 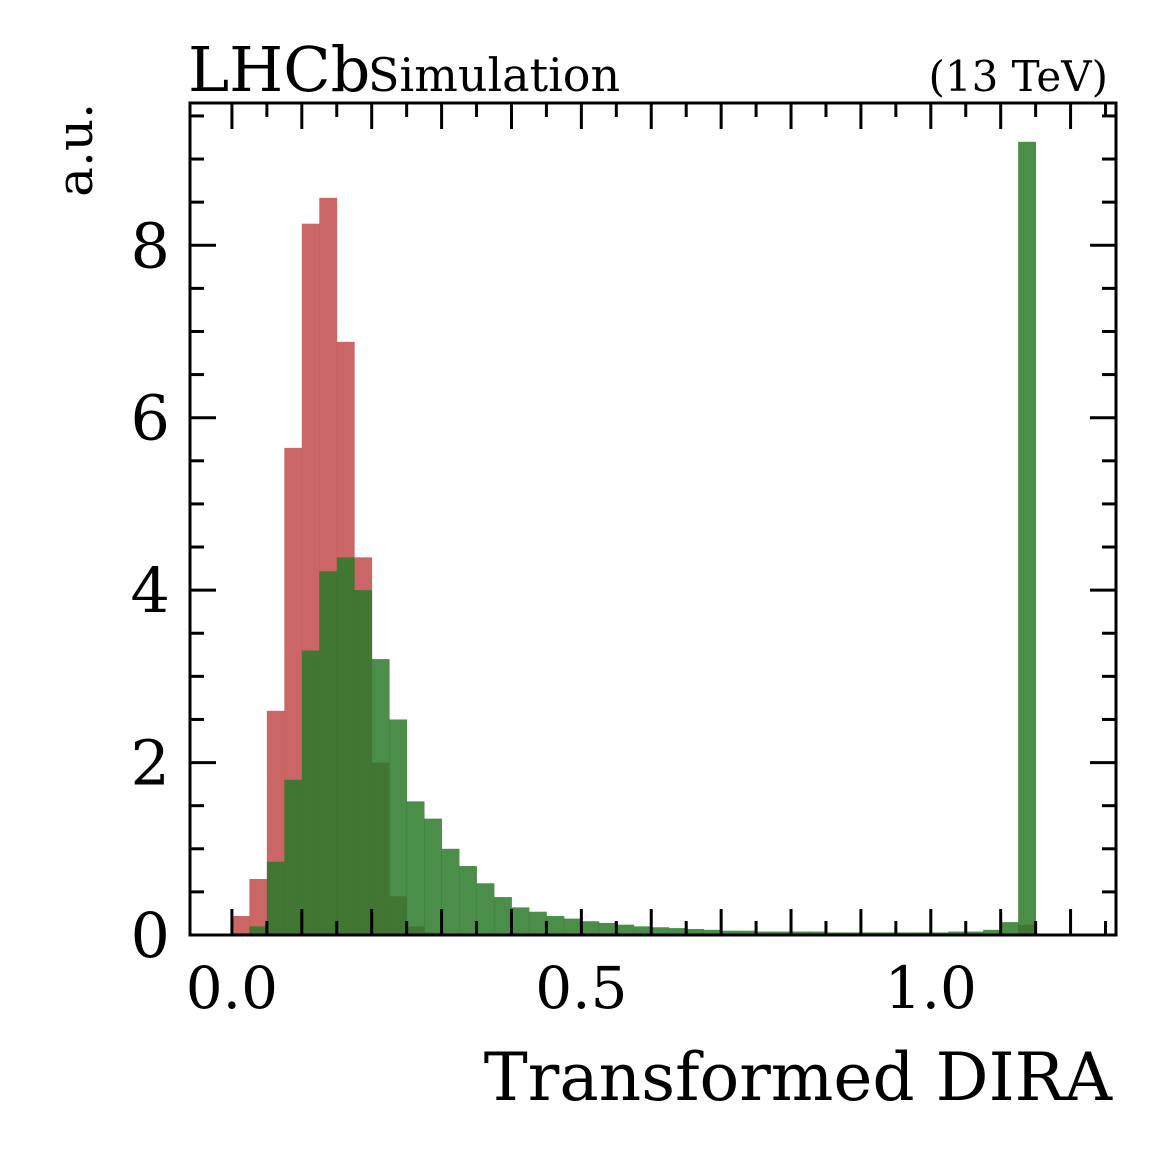 What do you see at coordinates (279, 69) in the screenshot?
I see `experiment-label: LHCb` at bounding box center [279, 69].